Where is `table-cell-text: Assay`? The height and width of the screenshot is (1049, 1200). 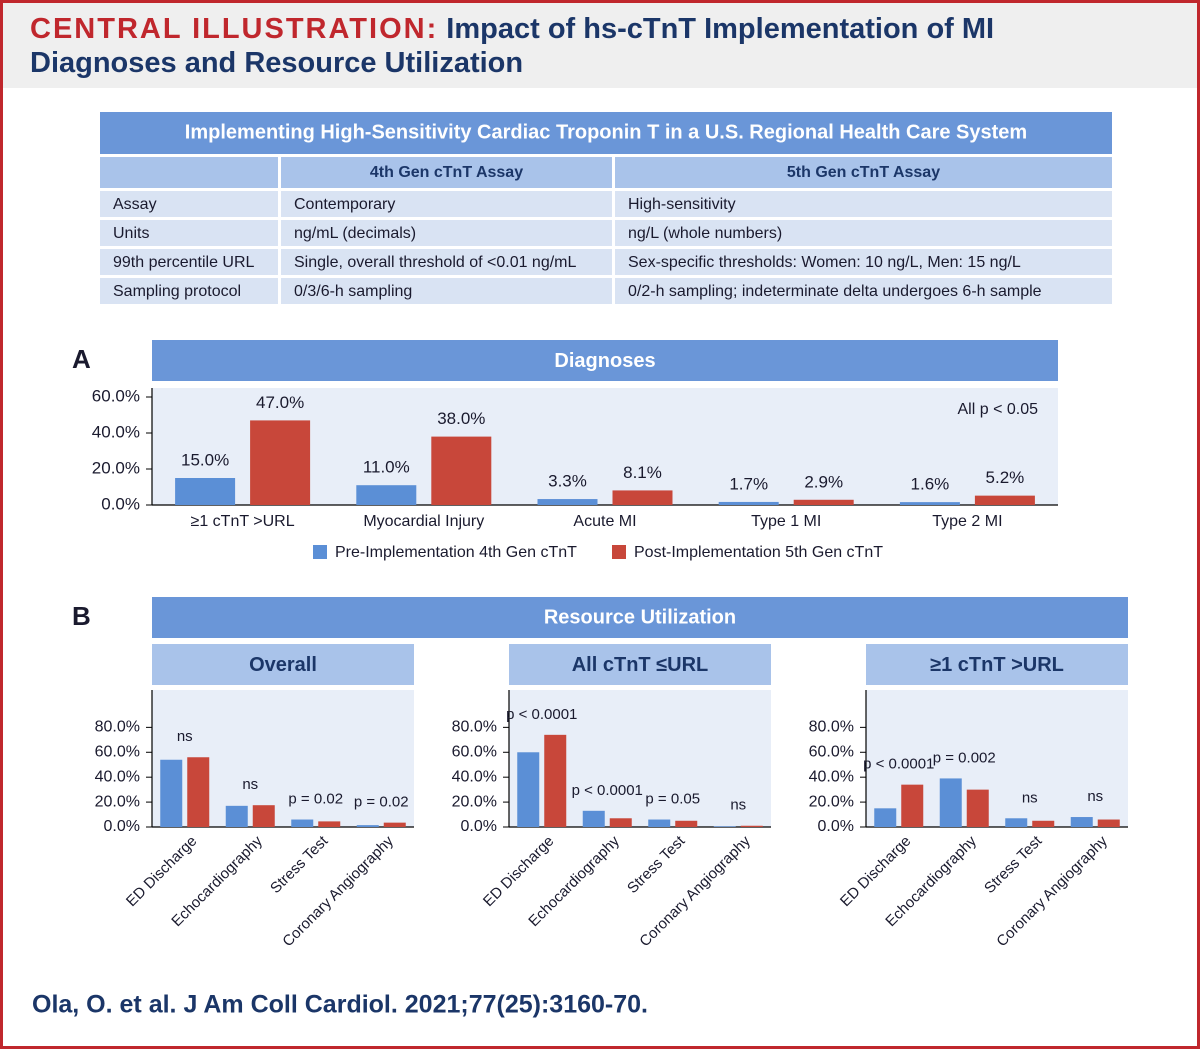 table-cell-text: Assay is located at coordinates (135, 204).